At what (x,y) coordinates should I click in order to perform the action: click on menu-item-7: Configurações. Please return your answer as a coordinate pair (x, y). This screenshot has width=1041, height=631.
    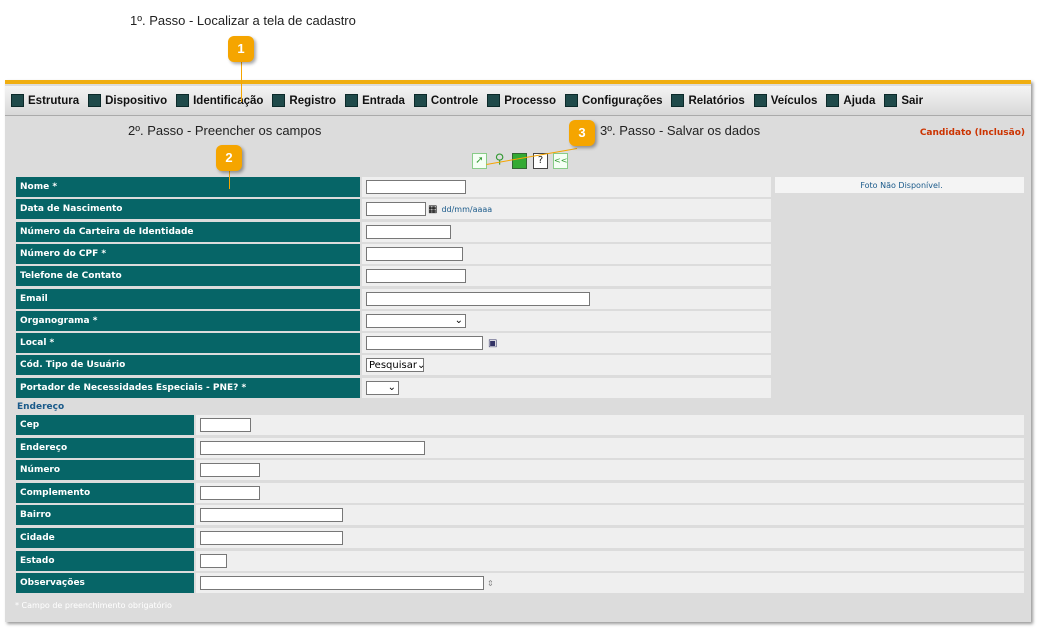
    Looking at the image, I should click on (613, 100).